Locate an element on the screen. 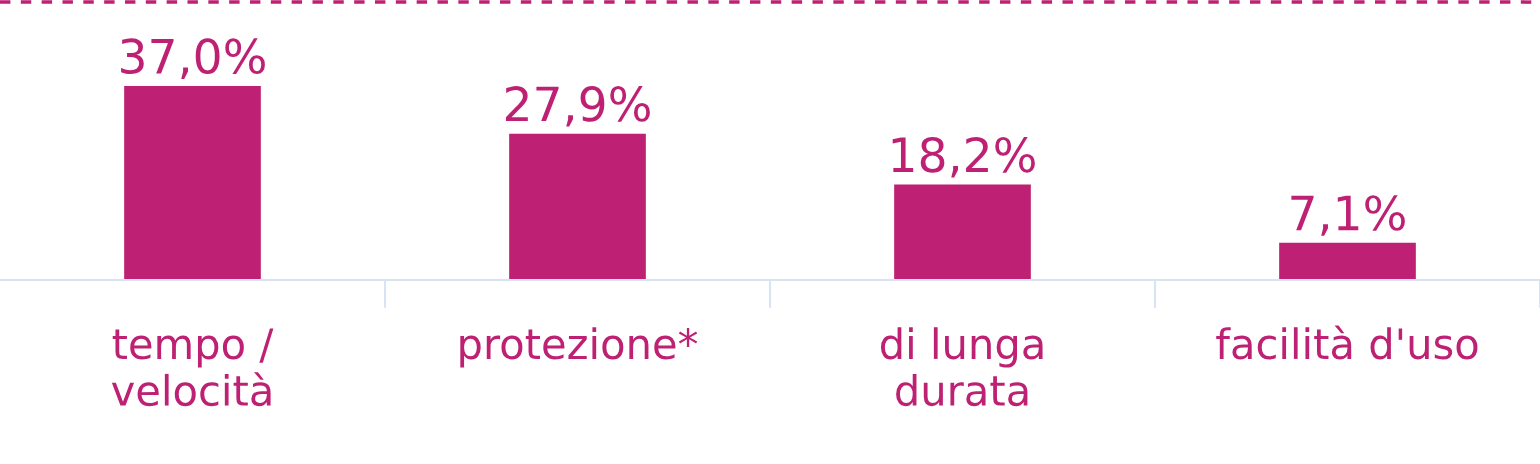 This screenshot has width=1540, height=464. data-label: 27,9% is located at coordinates (577, 106).